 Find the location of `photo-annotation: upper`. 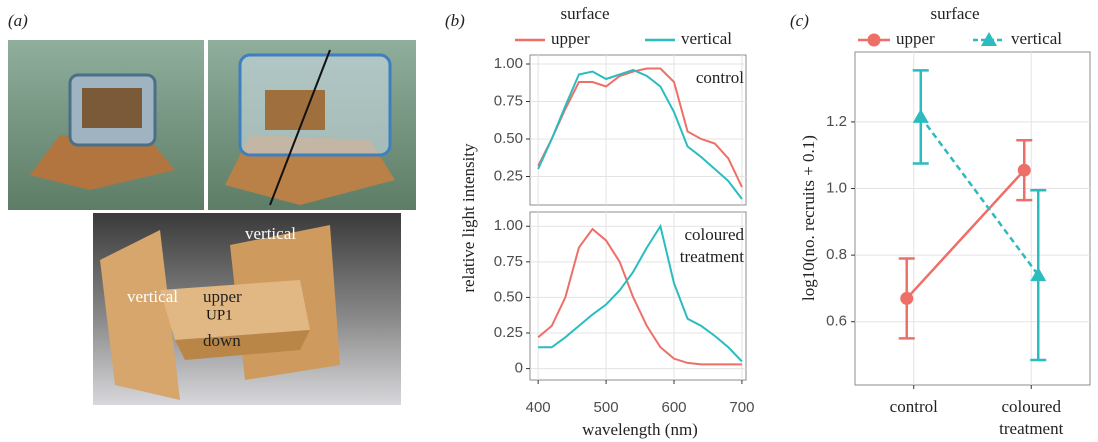

photo-annotation: upper is located at coordinates (222, 296).